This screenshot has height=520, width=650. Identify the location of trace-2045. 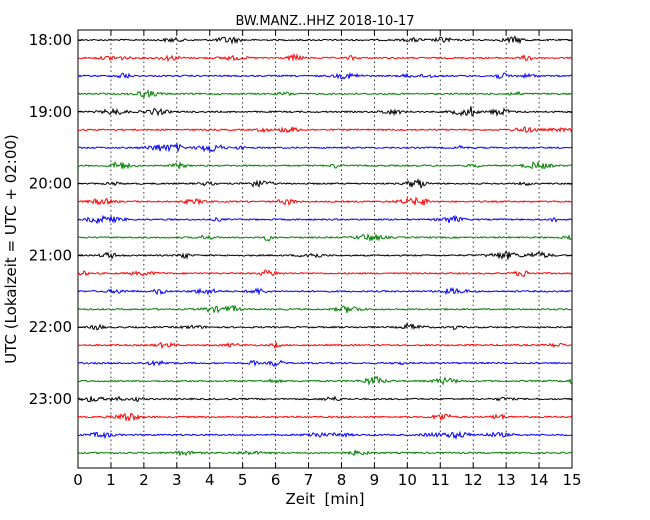
(325, 237).